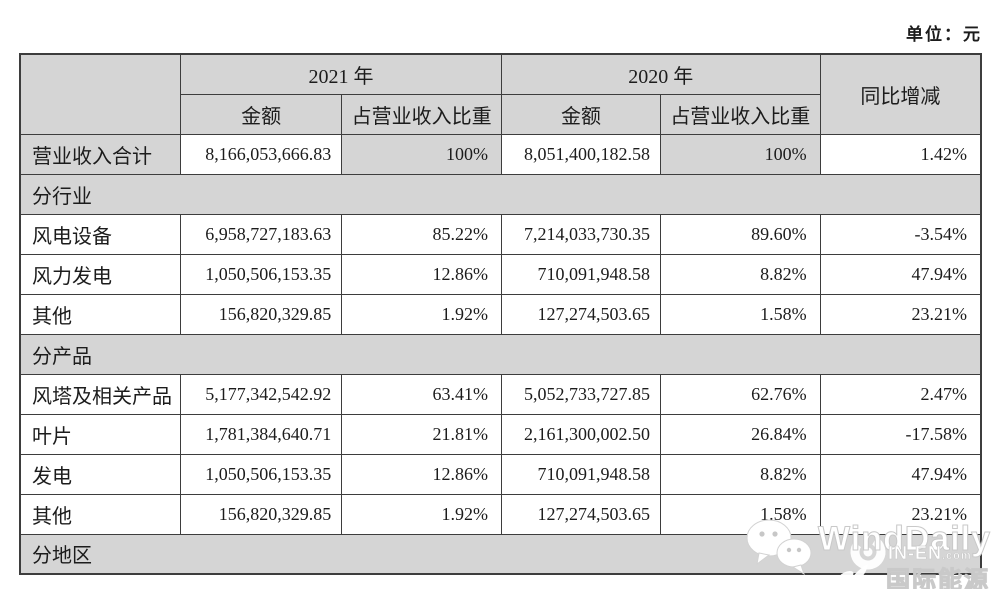 This screenshot has height=589, width=1000. I want to click on table-header: 2021 年 2020 年 同比增减 金额 占营业收入比重 金额 占营业收入比重, so click(500, 94).